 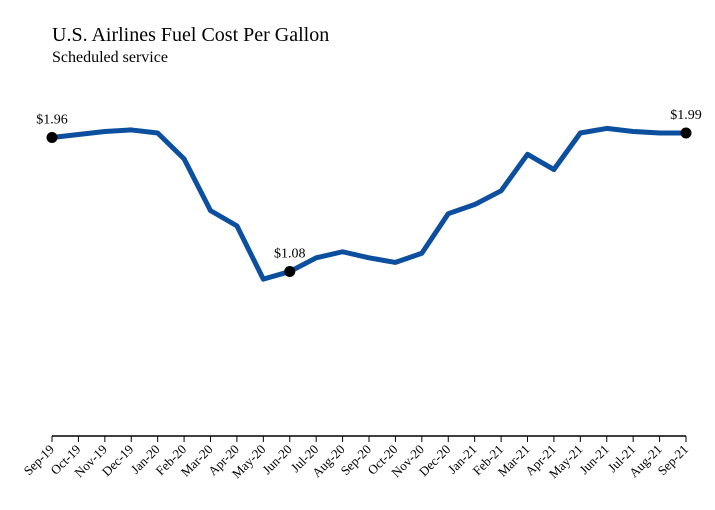 I want to click on x-tick-label: Jun-21, so click(x=594, y=460).